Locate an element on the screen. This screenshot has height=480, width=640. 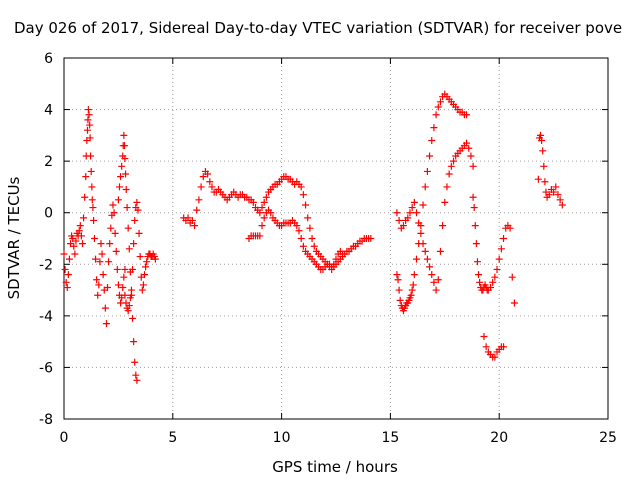
series-seg-early-d is located at coordinates (127, 257).